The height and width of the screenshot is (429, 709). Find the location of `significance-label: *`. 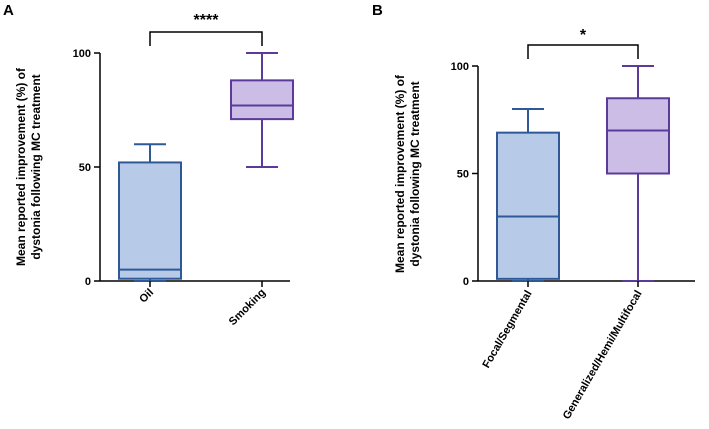

significance-label: * is located at coordinates (583, 35).